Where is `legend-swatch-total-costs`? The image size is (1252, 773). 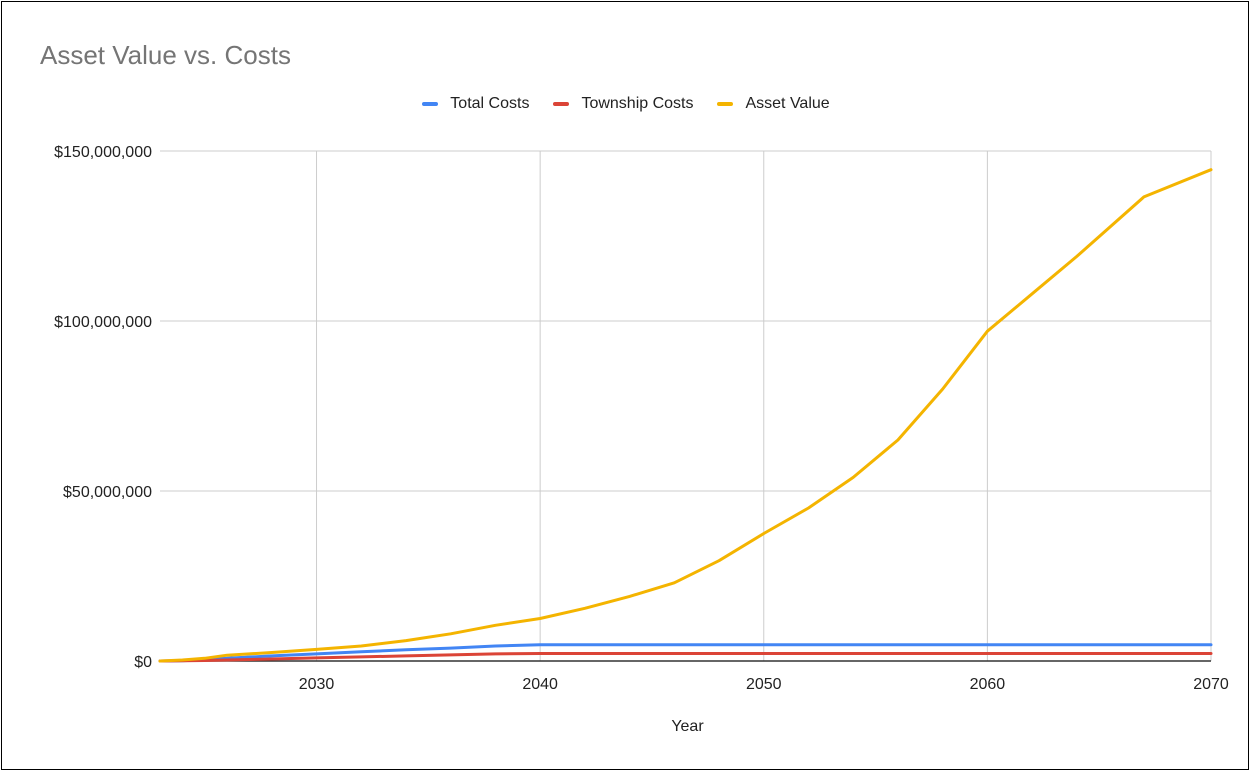
legend-swatch-total-costs is located at coordinates (430, 104).